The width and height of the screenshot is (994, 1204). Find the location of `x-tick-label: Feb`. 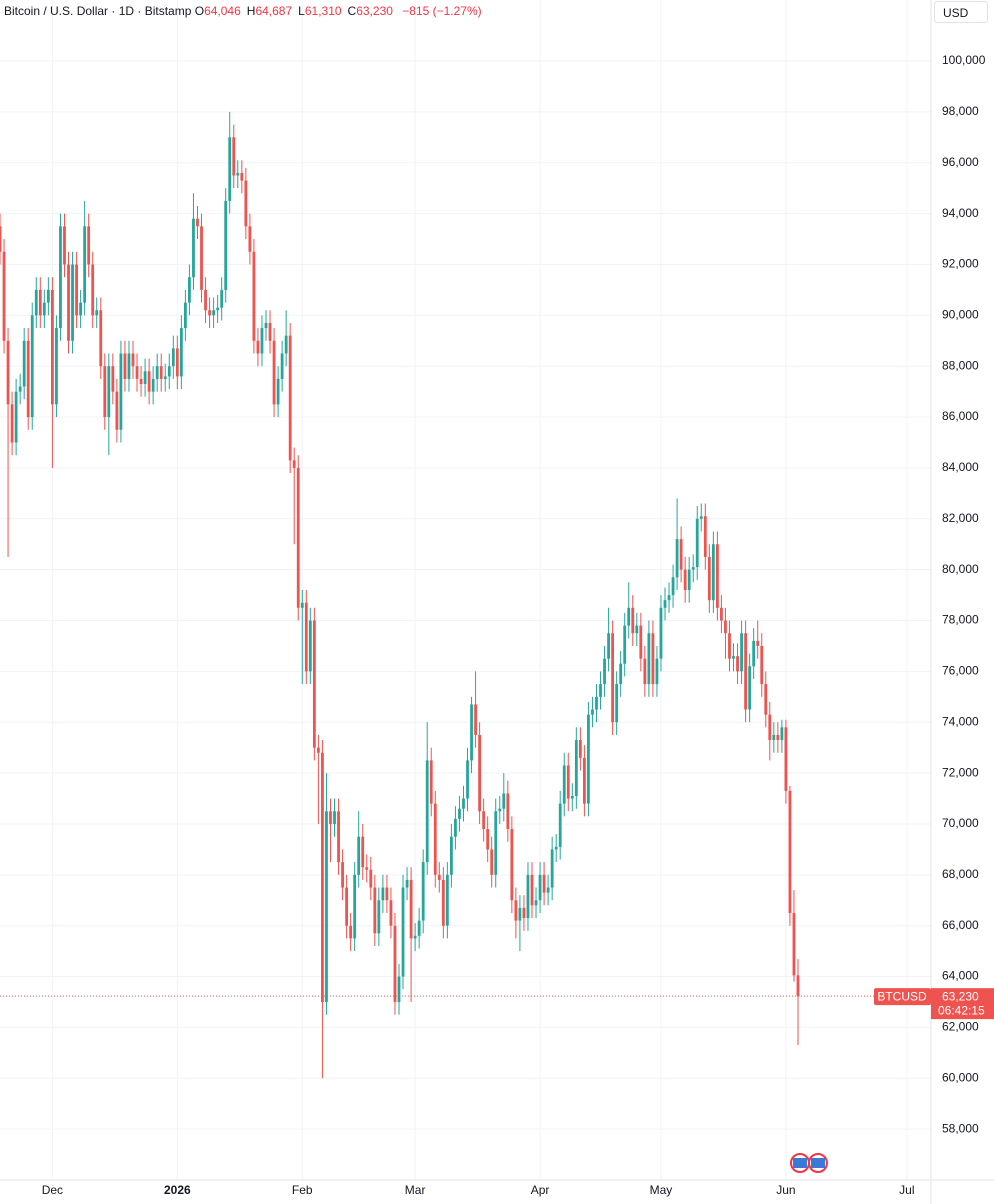

x-tick-label: Feb is located at coordinates (302, 1190).